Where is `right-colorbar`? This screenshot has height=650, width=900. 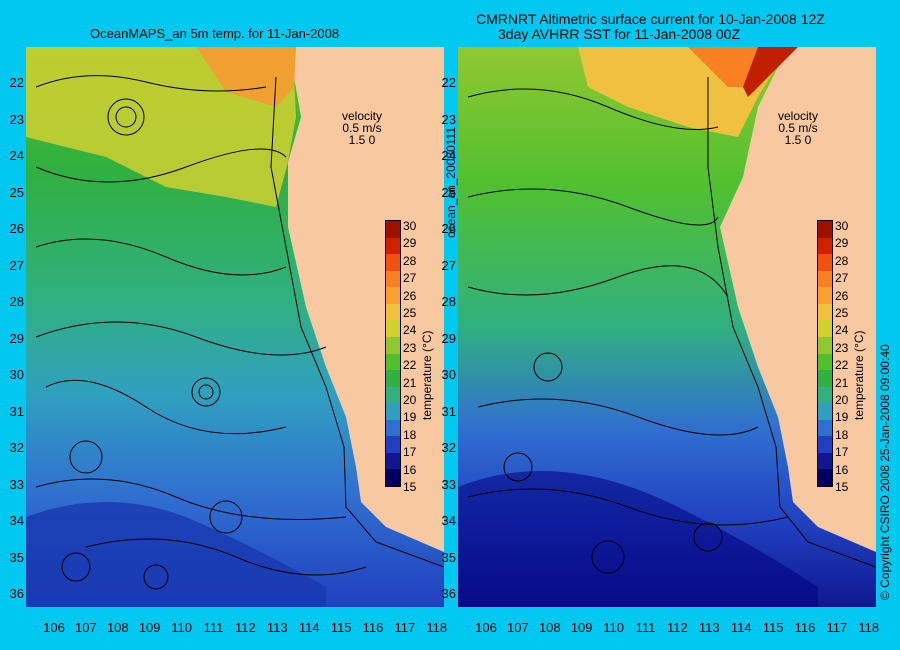
right-colorbar is located at coordinates (825, 353).